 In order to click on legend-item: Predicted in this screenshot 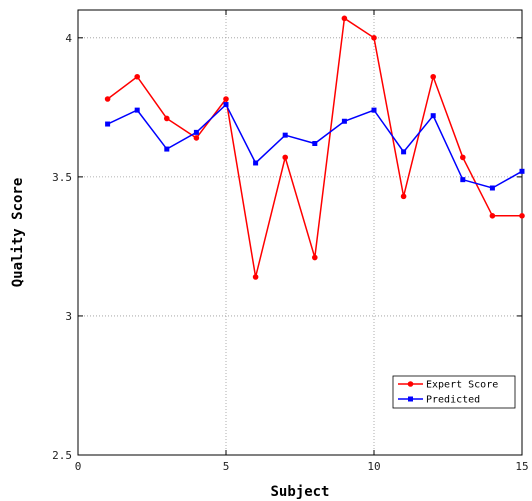, I will do `click(439, 400)`.